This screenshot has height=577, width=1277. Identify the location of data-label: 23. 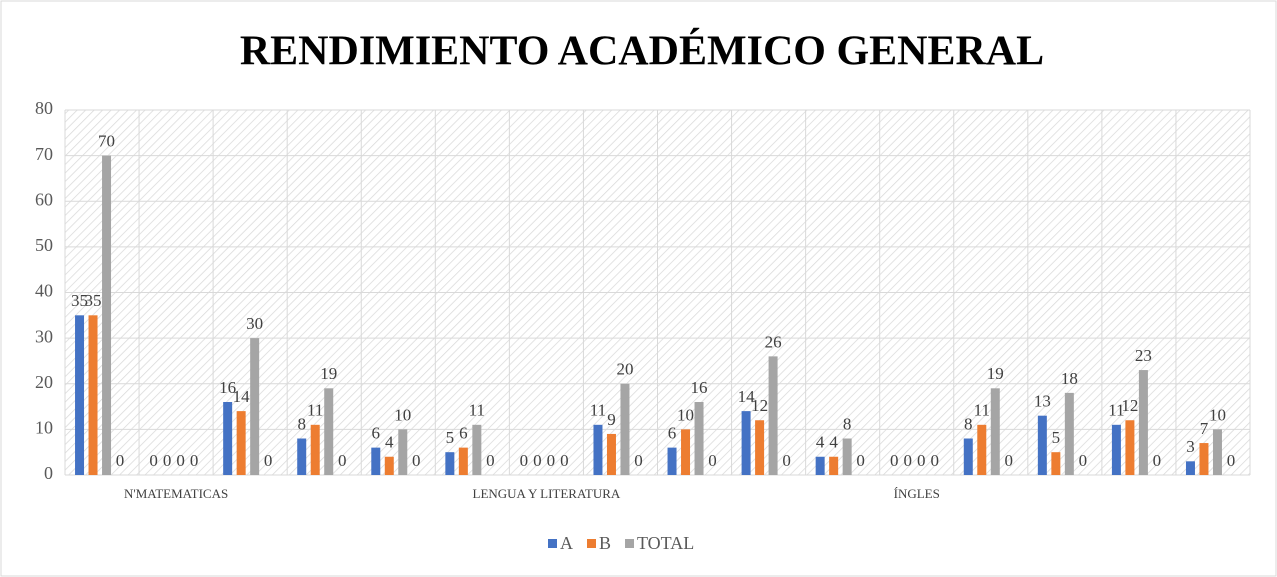
(1143, 355).